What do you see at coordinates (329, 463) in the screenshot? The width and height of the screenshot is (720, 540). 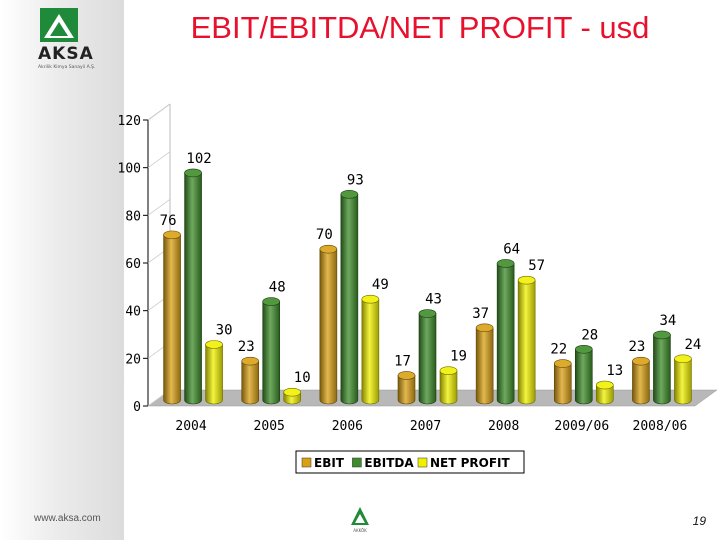 I see `legend-label: EBIT` at bounding box center [329, 463].